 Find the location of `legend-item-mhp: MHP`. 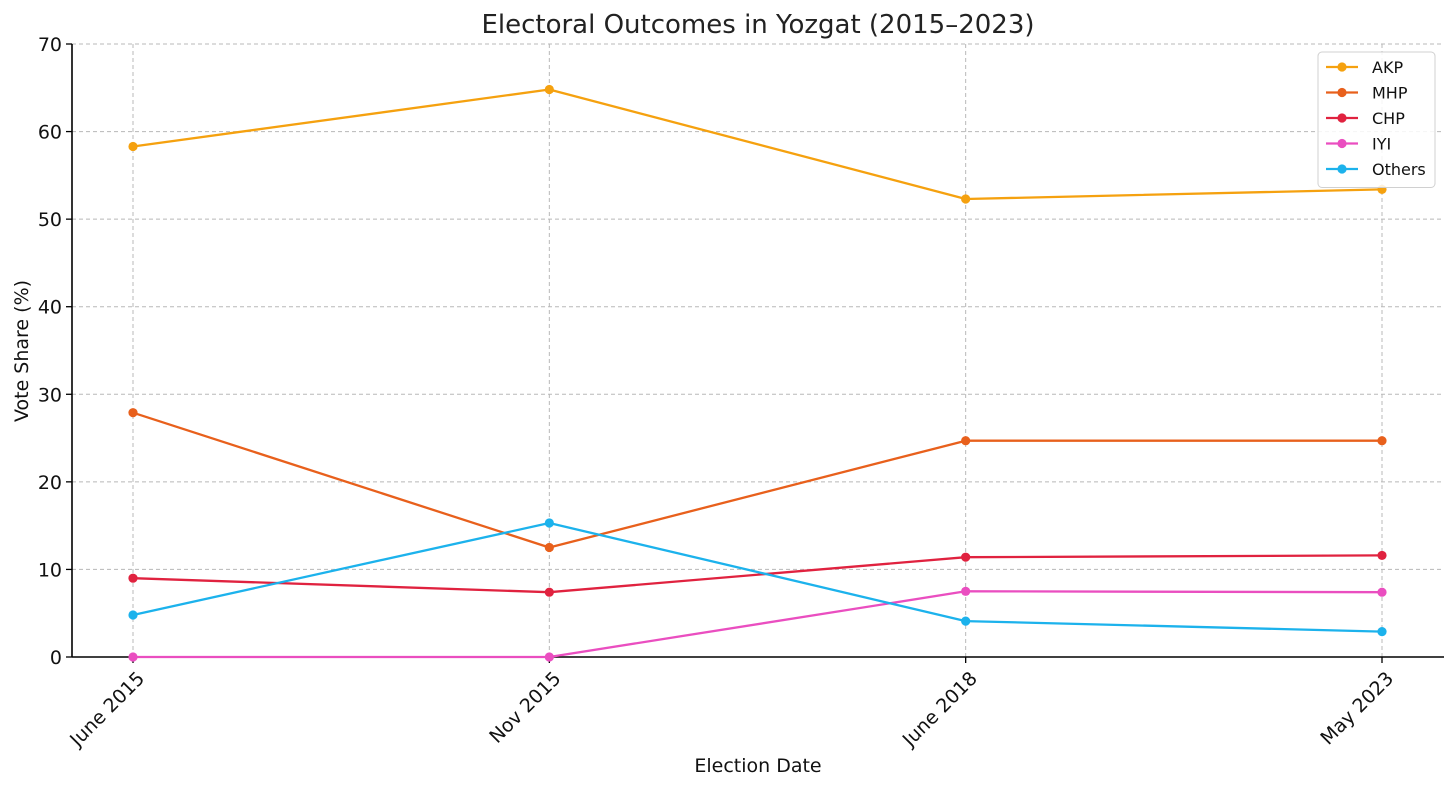

legend-item-mhp: MHP is located at coordinates (1367, 93).